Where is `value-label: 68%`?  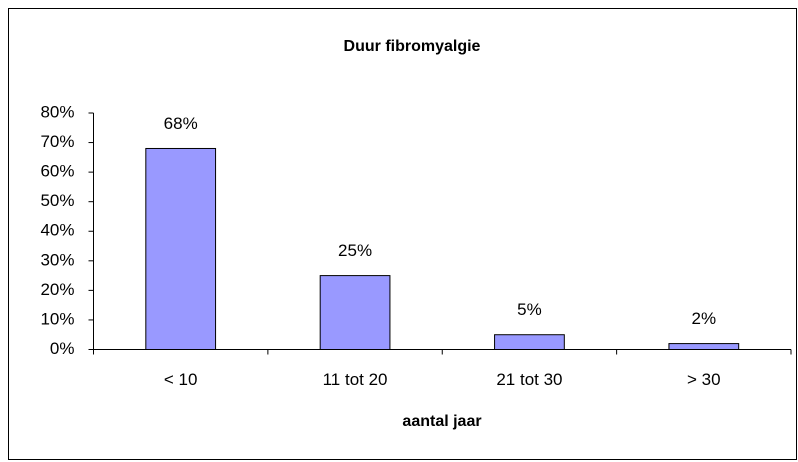 value-label: 68% is located at coordinates (181, 123).